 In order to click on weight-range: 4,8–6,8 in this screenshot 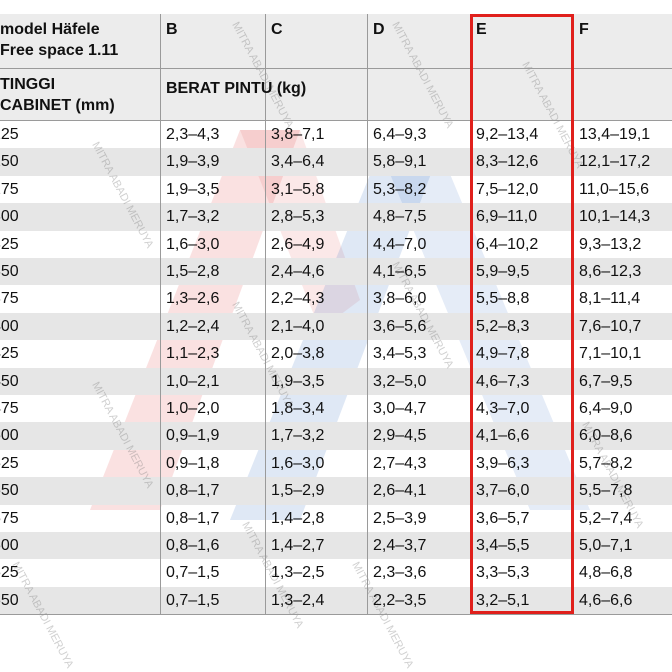, I will do `click(606, 573)`.